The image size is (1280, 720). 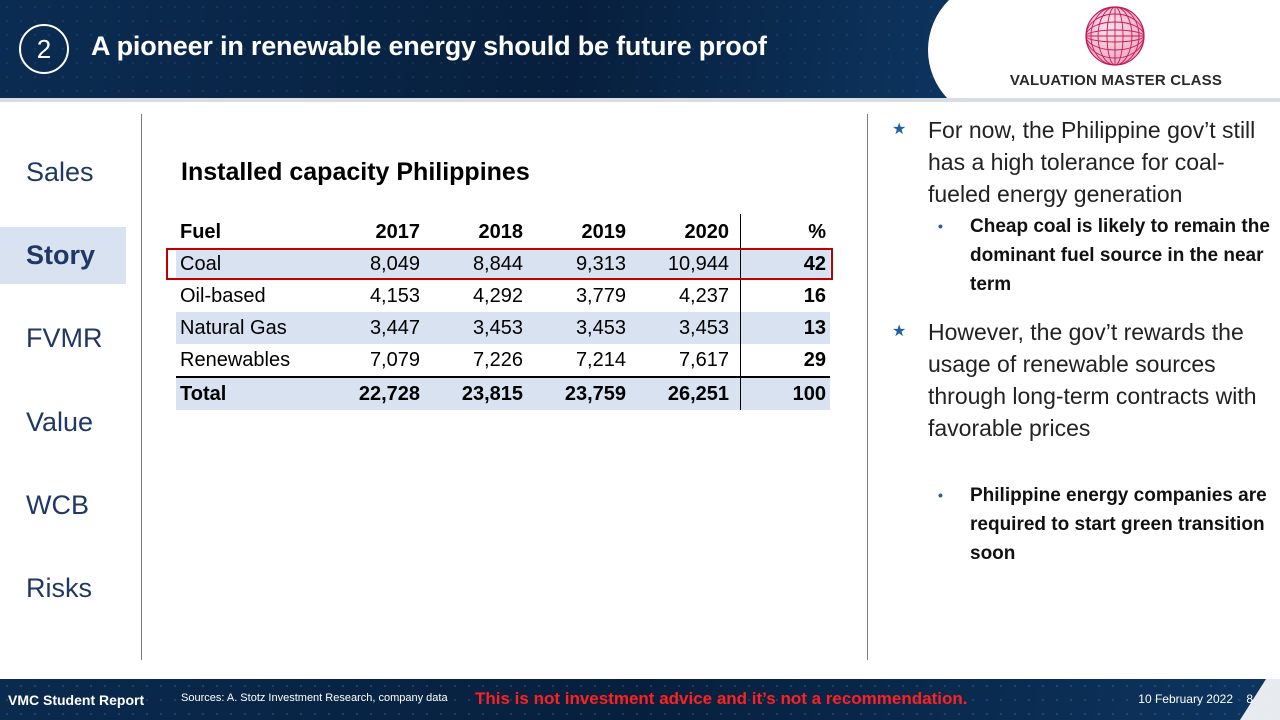 I want to click on table-cell: 3,447, so click(x=394, y=328).